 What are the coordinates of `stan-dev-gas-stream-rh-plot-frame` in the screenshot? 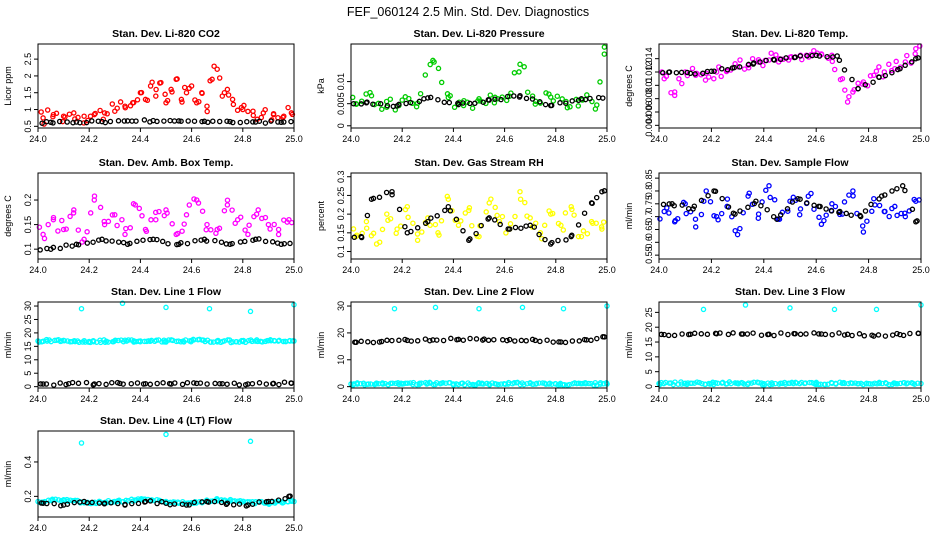 It's located at (479, 216).